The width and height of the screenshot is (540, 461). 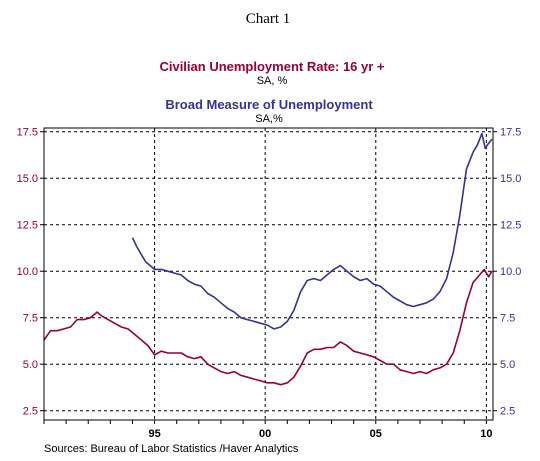 What do you see at coordinates (507, 319) in the screenshot?
I see `y-tick-label-right: 7.5` at bounding box center [507, 319].